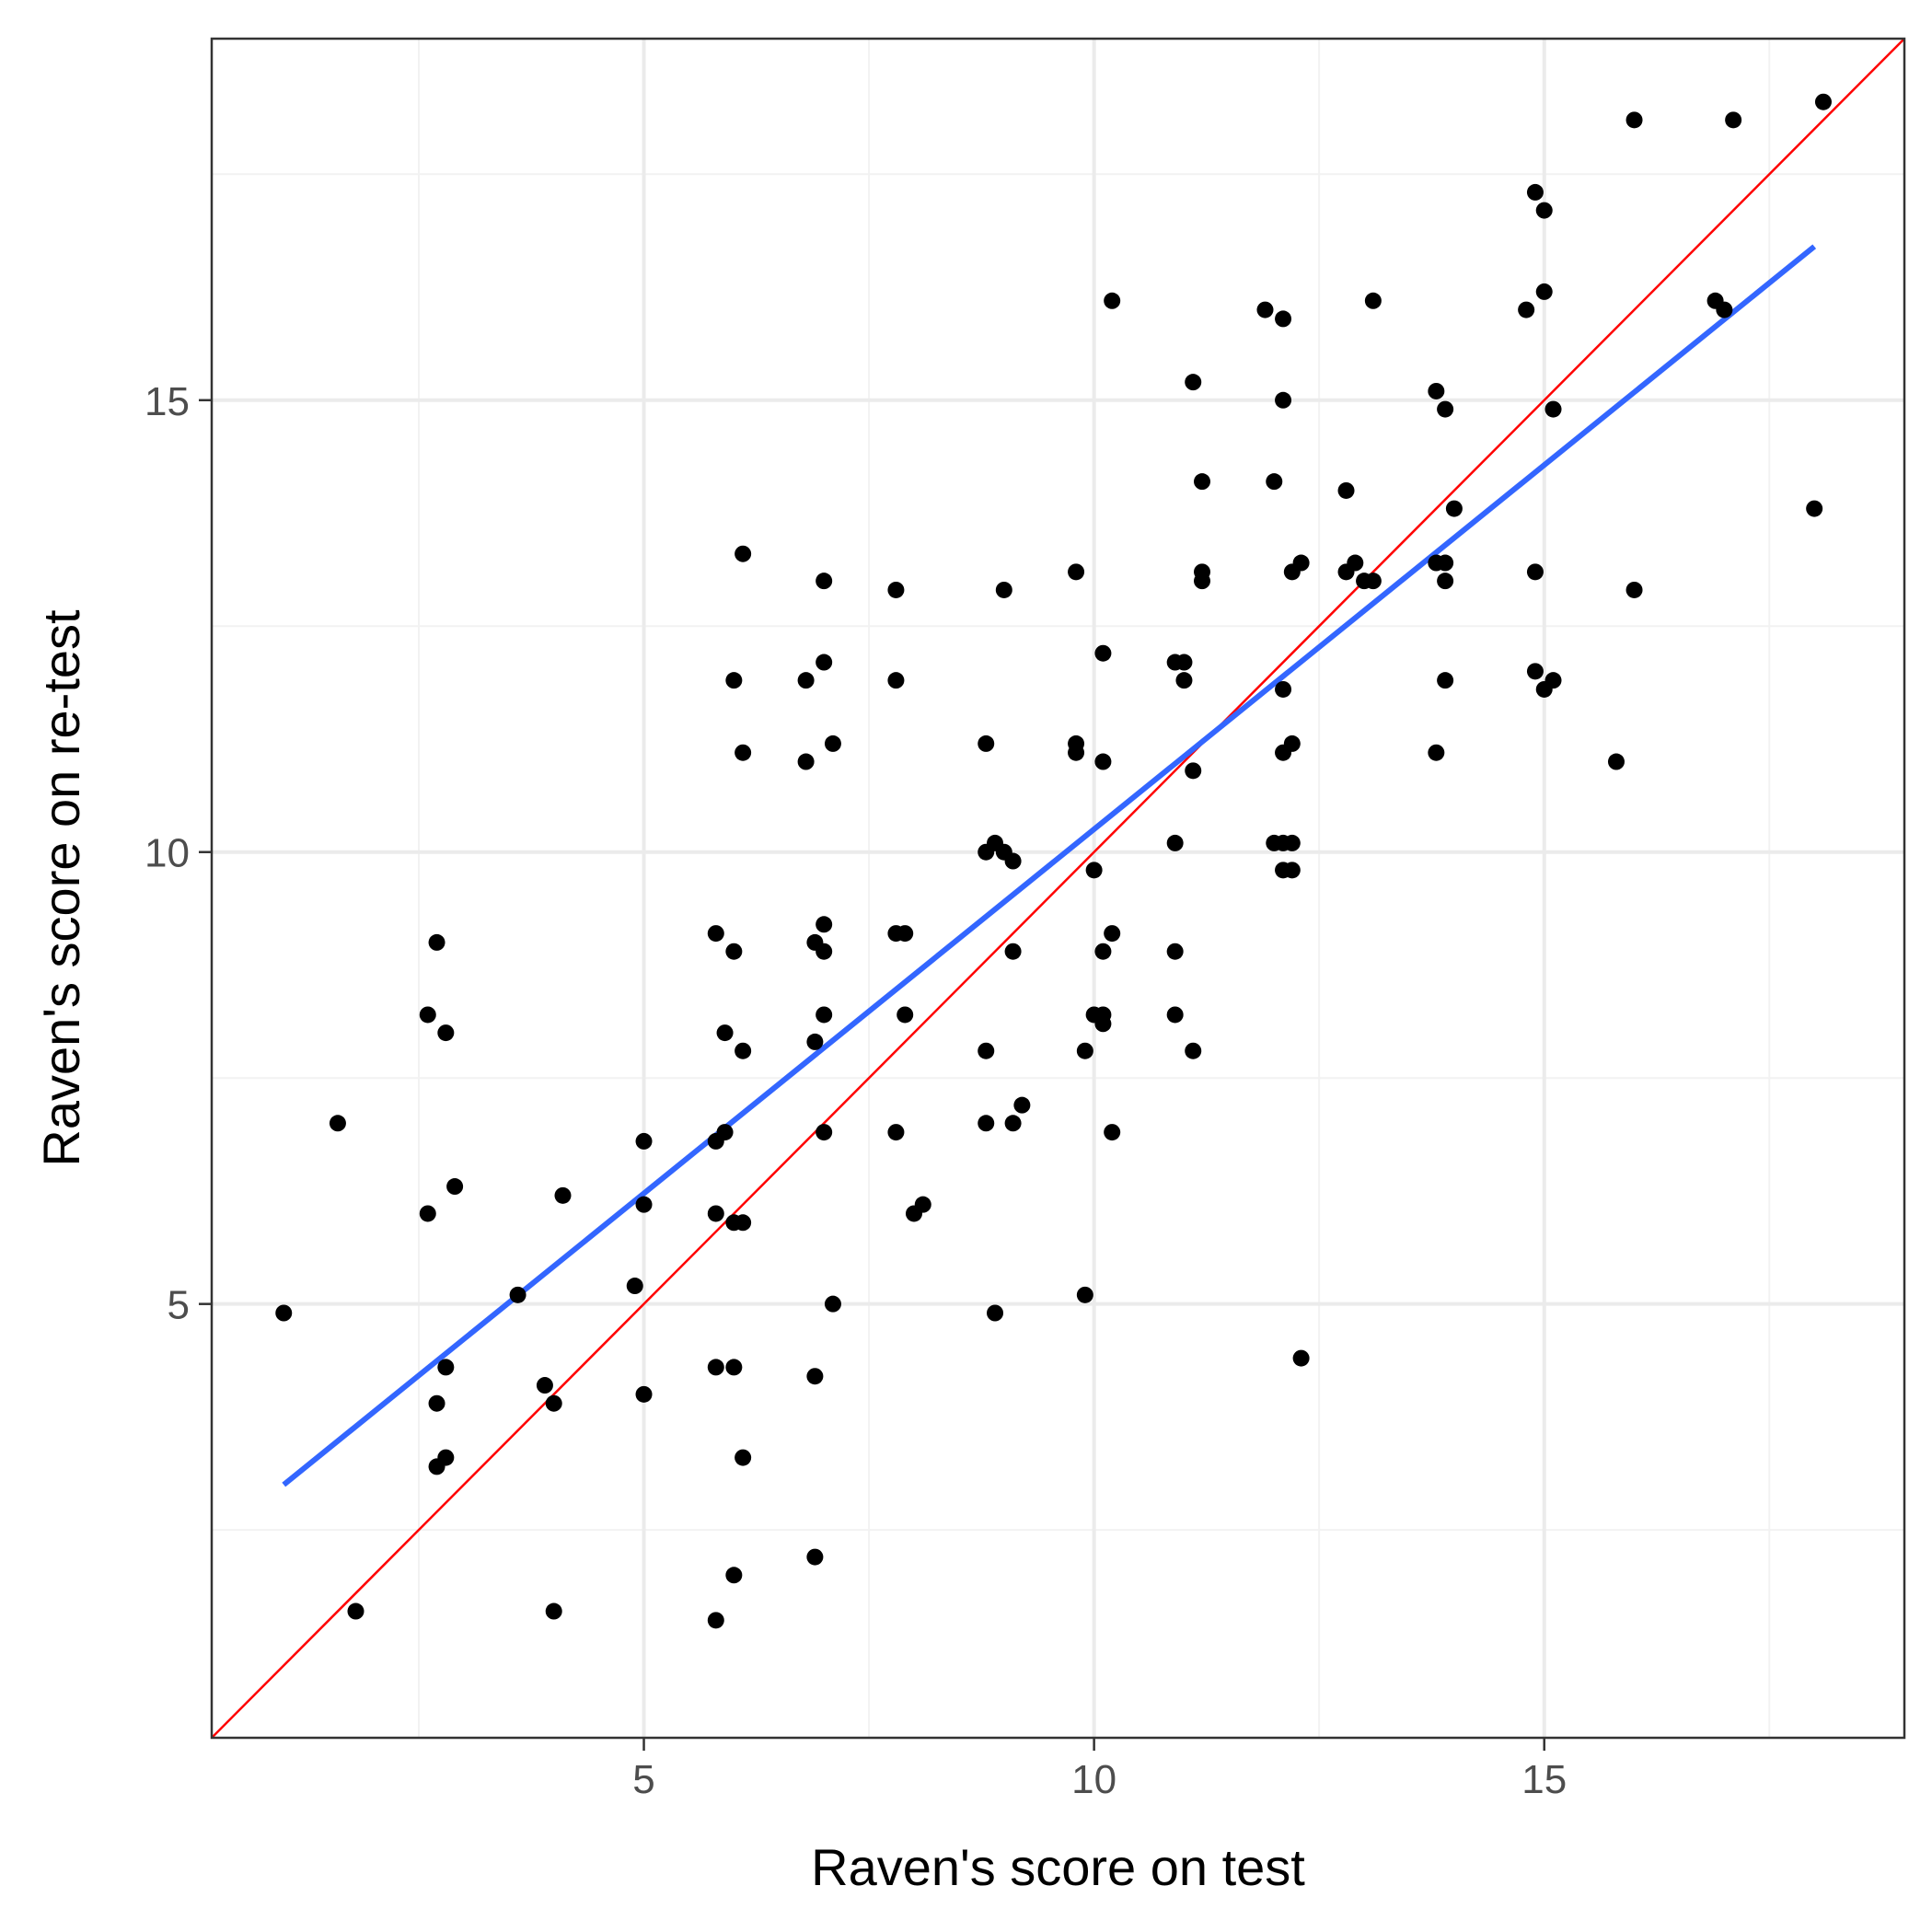 This screenshot has width=1932, height=1932. I want to click on x-tick-label: 15, so click(1544, 1780).